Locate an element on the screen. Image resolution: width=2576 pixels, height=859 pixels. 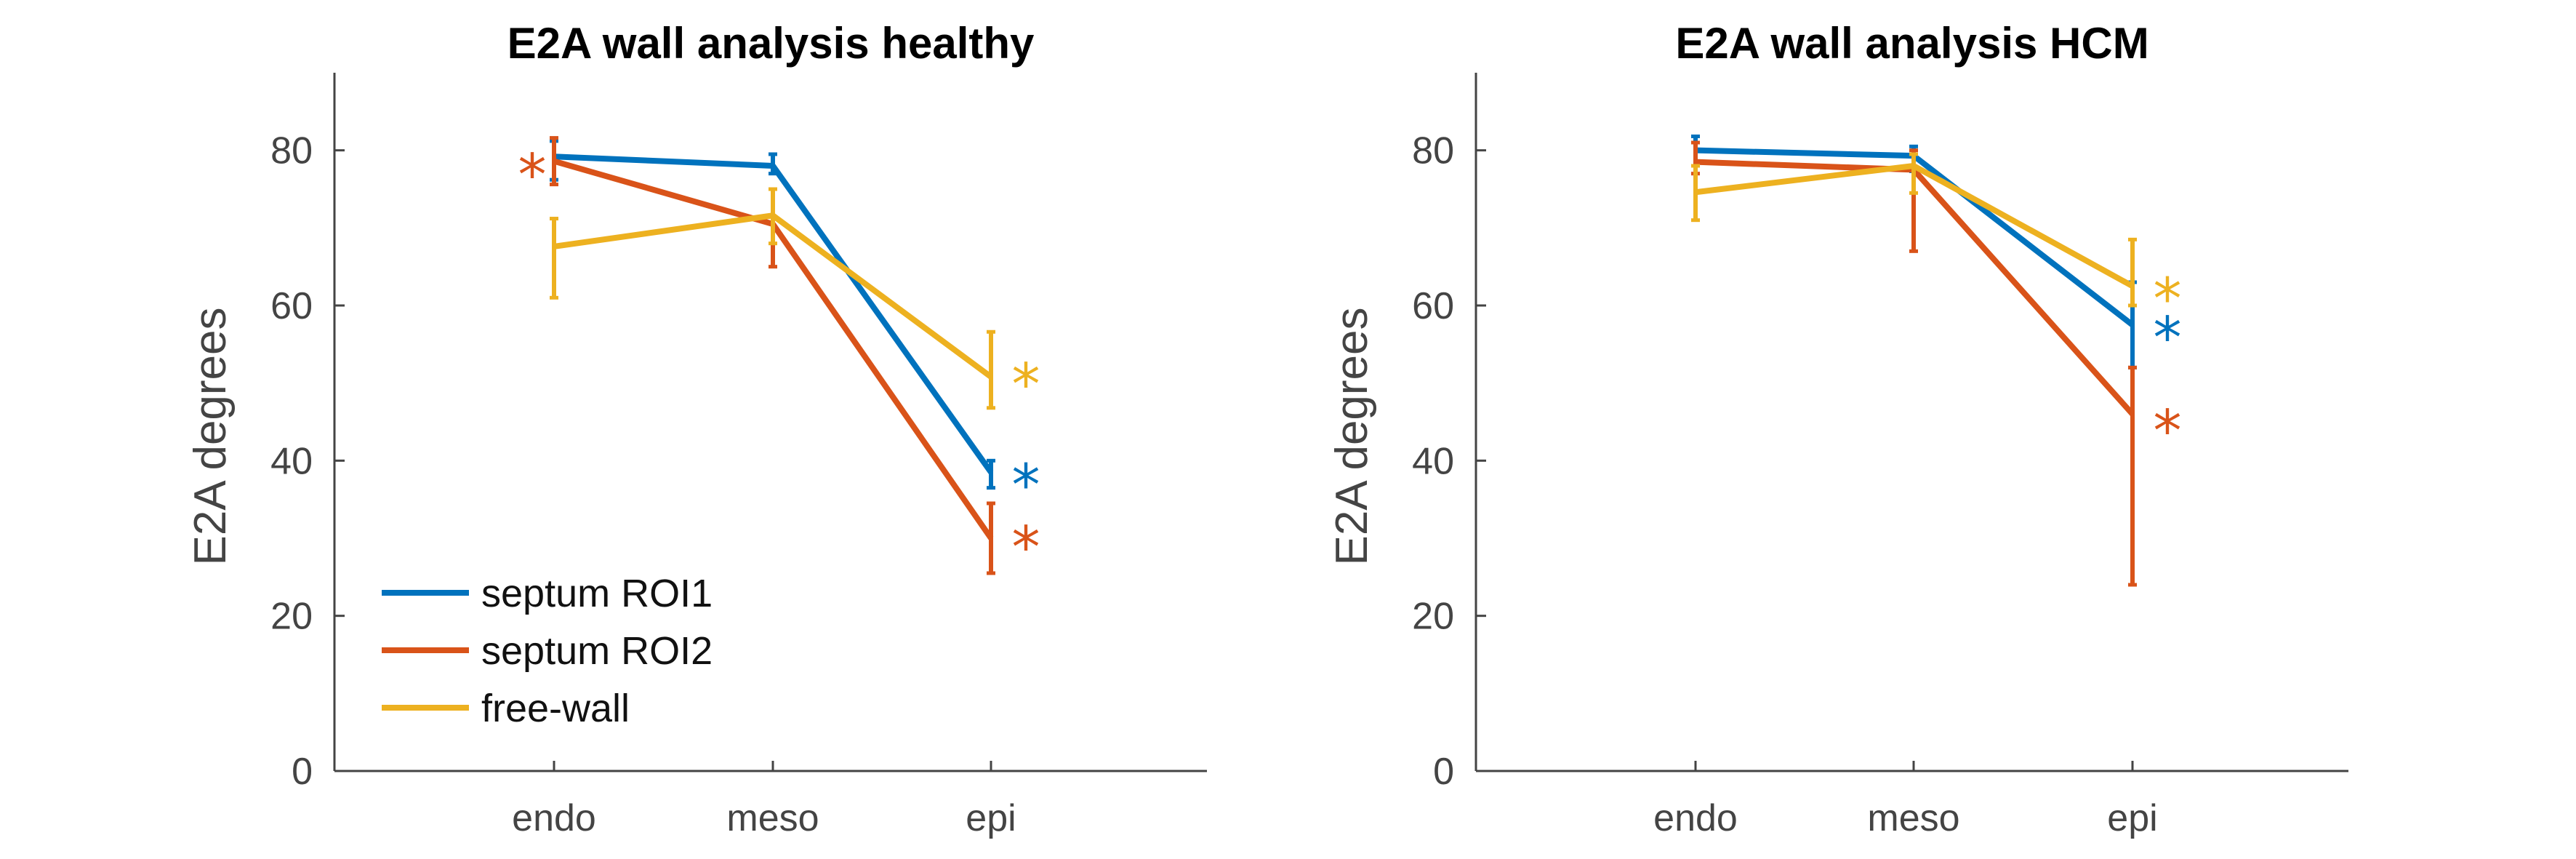
chart-title: E2A wall analysis HCM is located at coordinates (1911, 43).